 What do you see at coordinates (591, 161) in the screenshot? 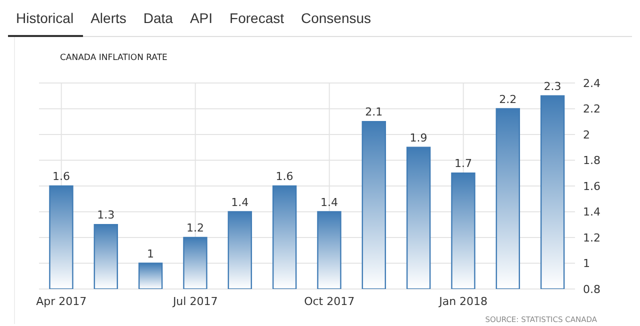
I see `y-tick-label: 1.8` at bounding box center [591, 161].